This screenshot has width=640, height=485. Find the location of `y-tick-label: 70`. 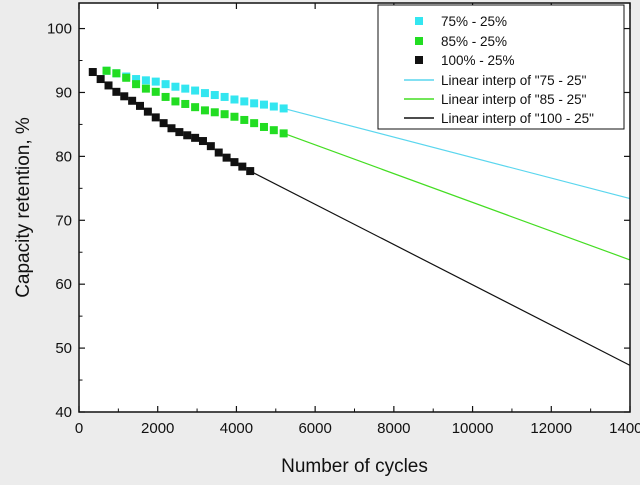

y-tick-label: 70 is located at coordinates (63, 220).